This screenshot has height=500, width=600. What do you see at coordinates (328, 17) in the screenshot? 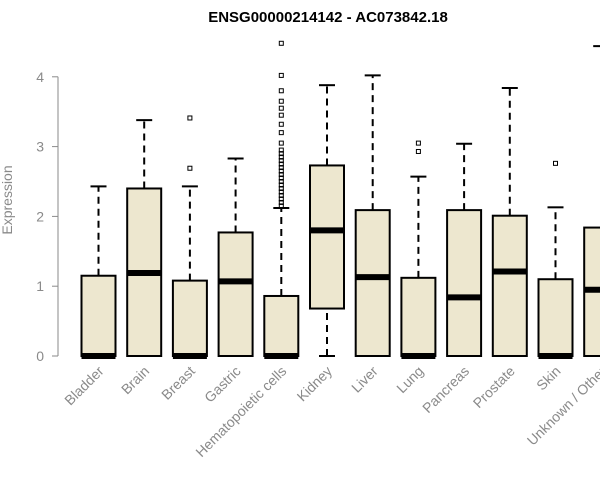
I see `chart-title: ENSG00000214142 - AC073842.18` at bounding box center [328, 17].